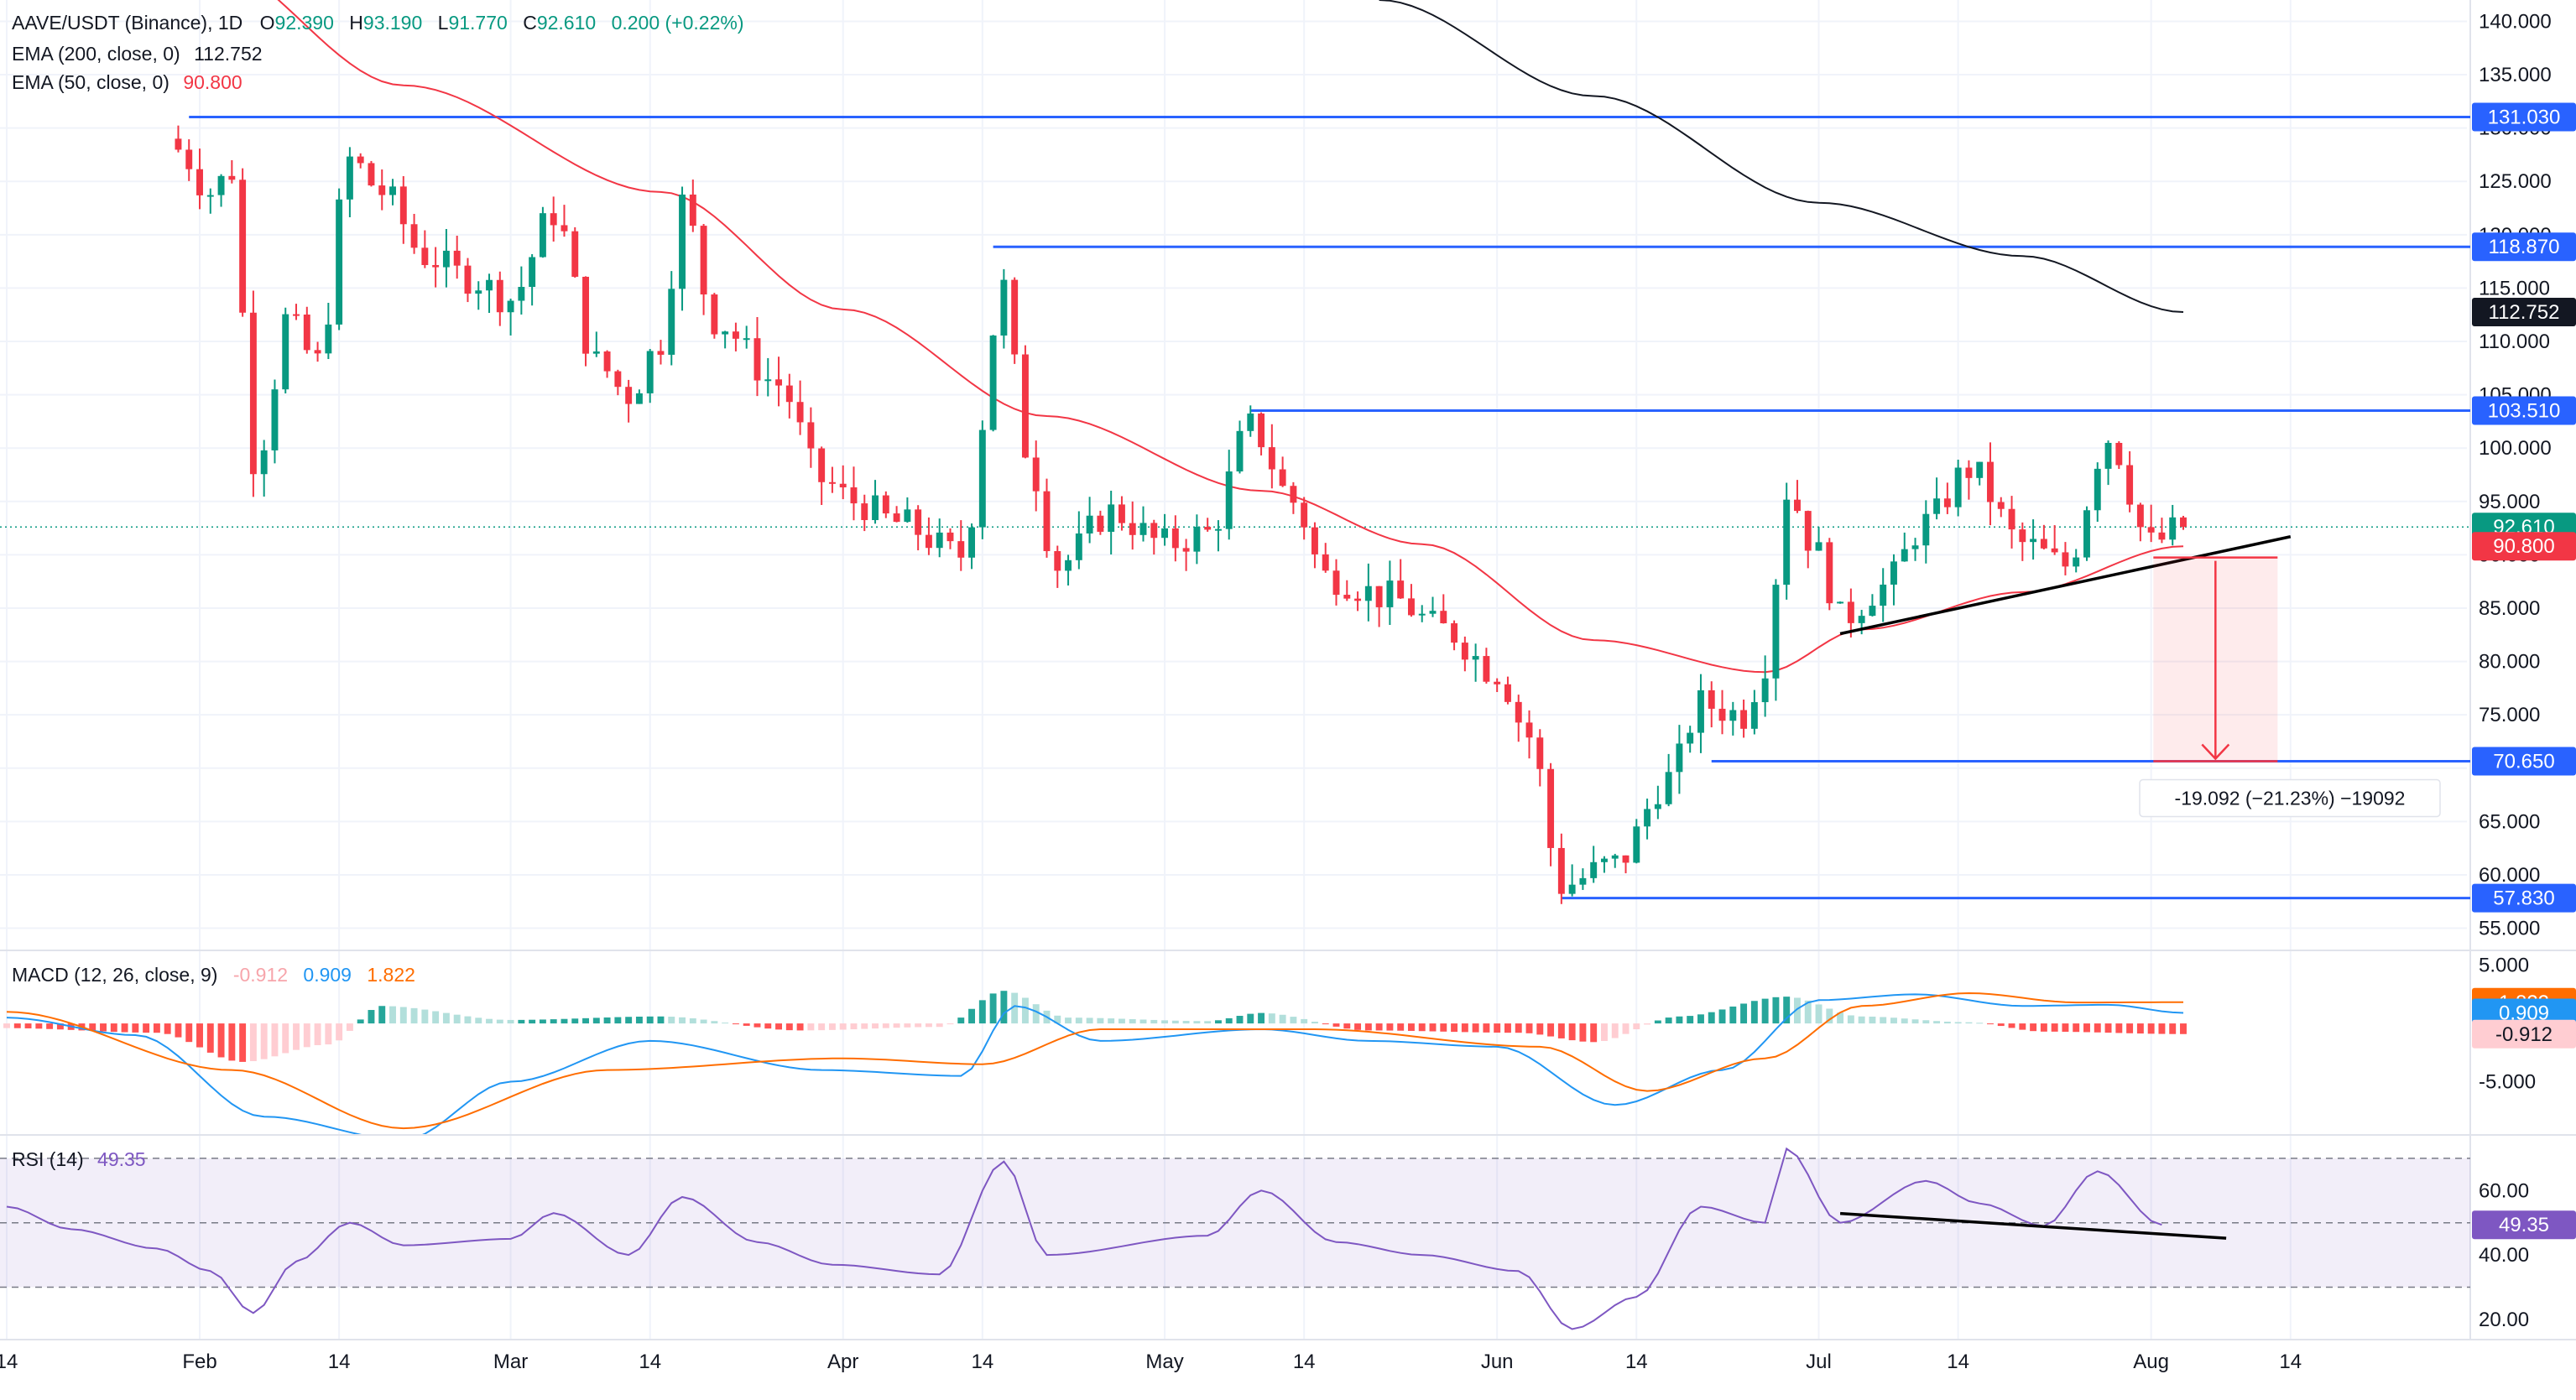  Describe the element at coordinates (472, 23) in the screenshot. I see `ohlc-low: L91.770` at that location.